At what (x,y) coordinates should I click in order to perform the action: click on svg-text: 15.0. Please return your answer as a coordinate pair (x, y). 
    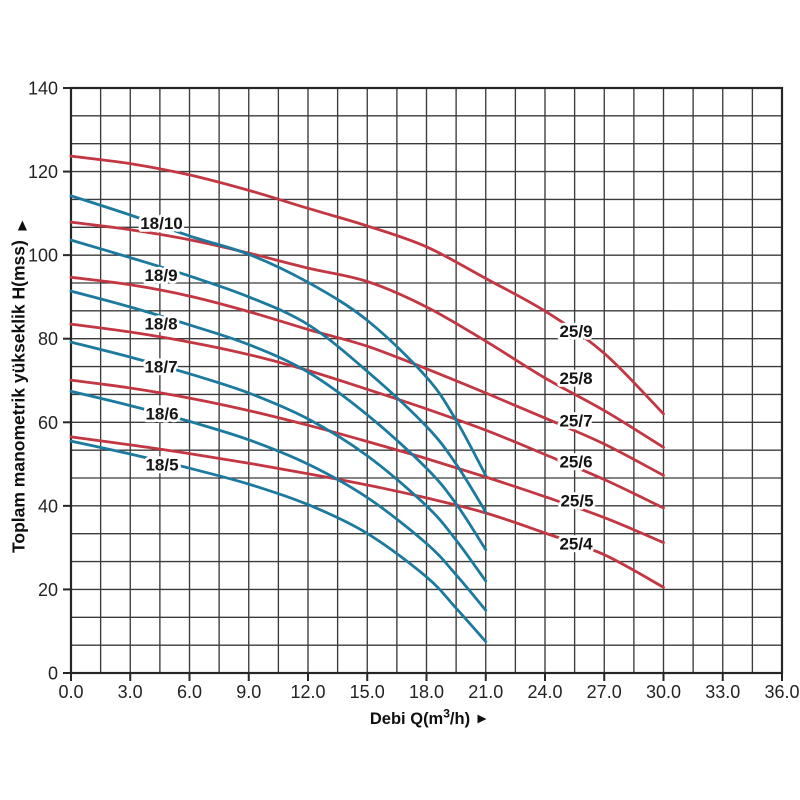
    Looking at the image, I should click on (367, 692).